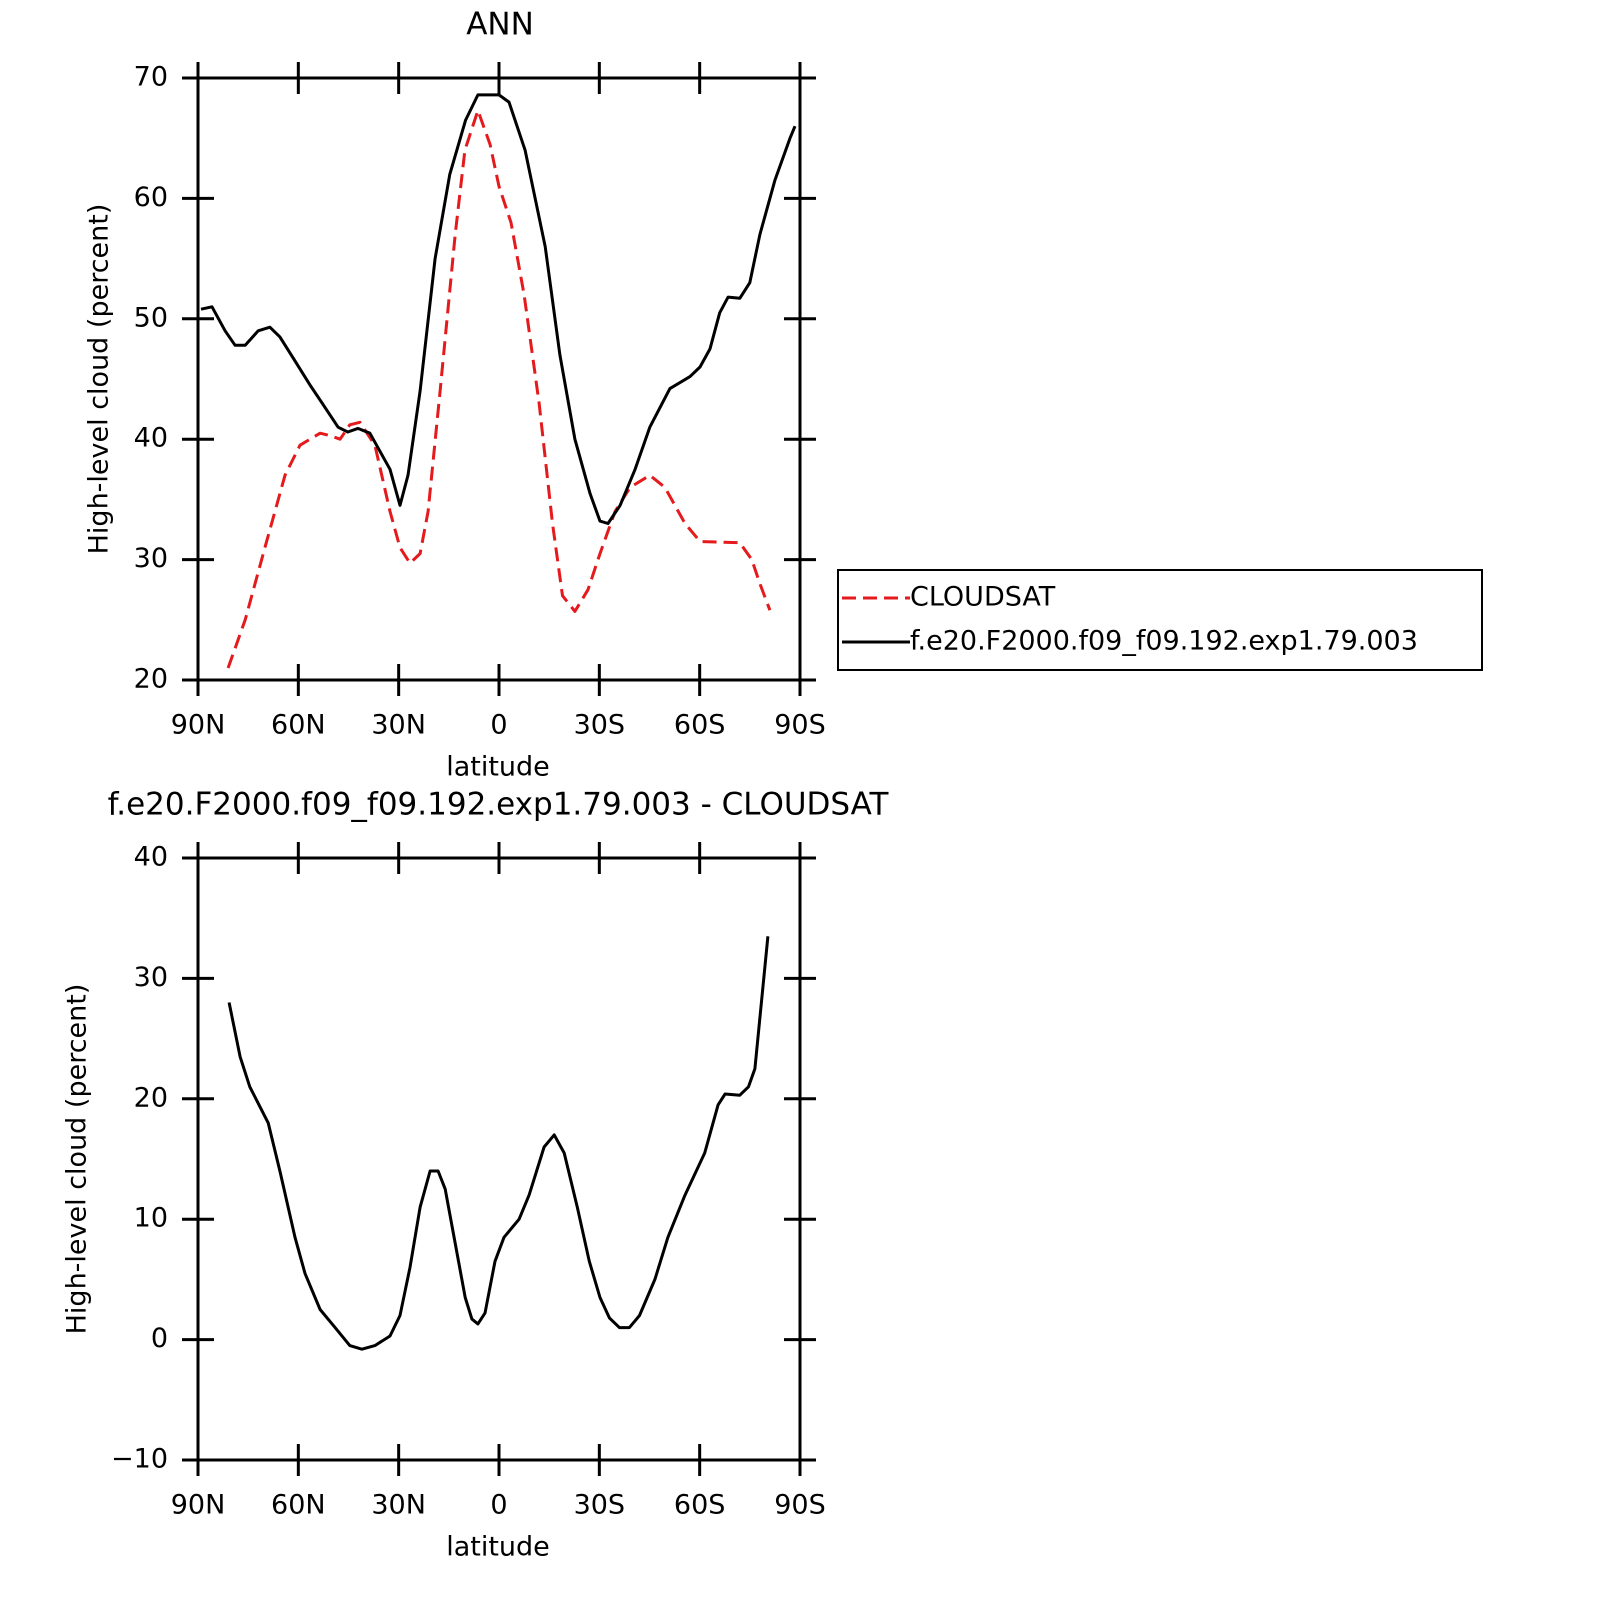  Describe the element at coordinates (151, 77) in the screenshot. I see `y-tick-label: 70` at that location.